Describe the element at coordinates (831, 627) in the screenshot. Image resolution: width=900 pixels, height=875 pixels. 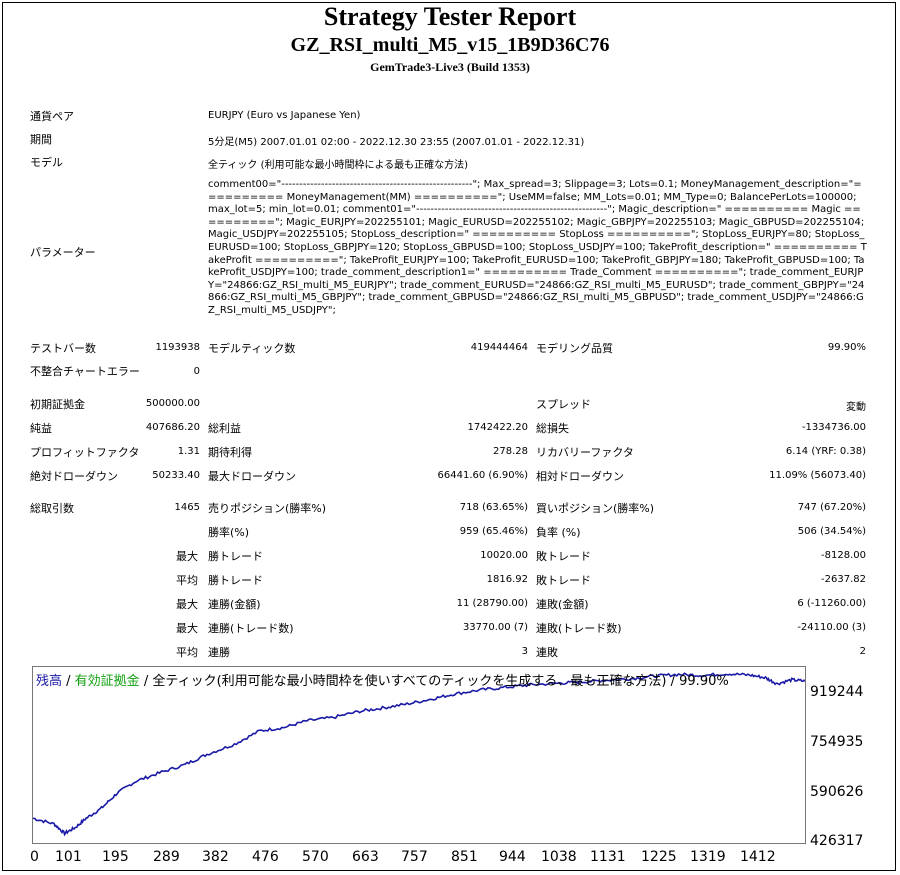
I see `max-cons-lossamt-value: -24110.00 (3)` at that location.